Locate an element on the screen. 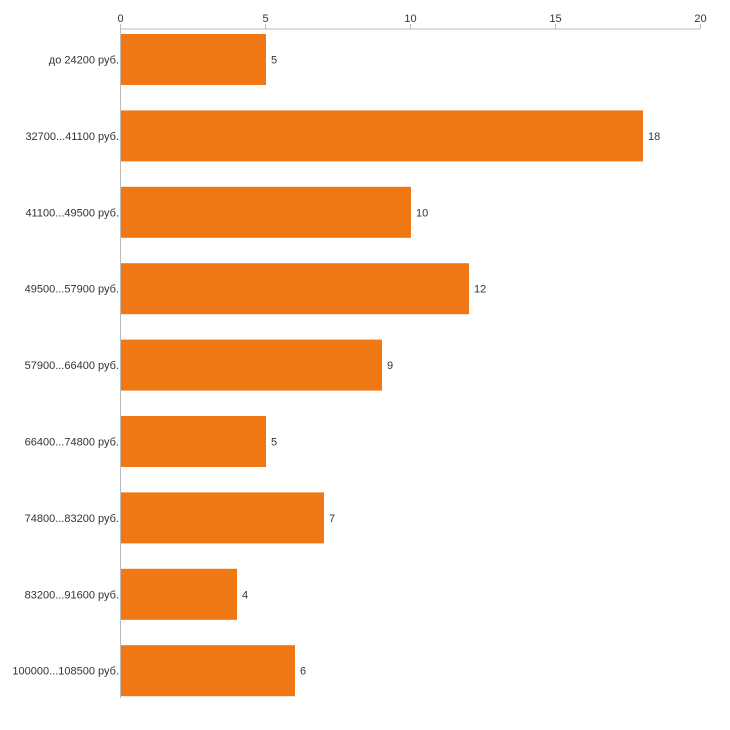 The image size is (730, 730). value-label: 9 is located at coordinates (390, 366).